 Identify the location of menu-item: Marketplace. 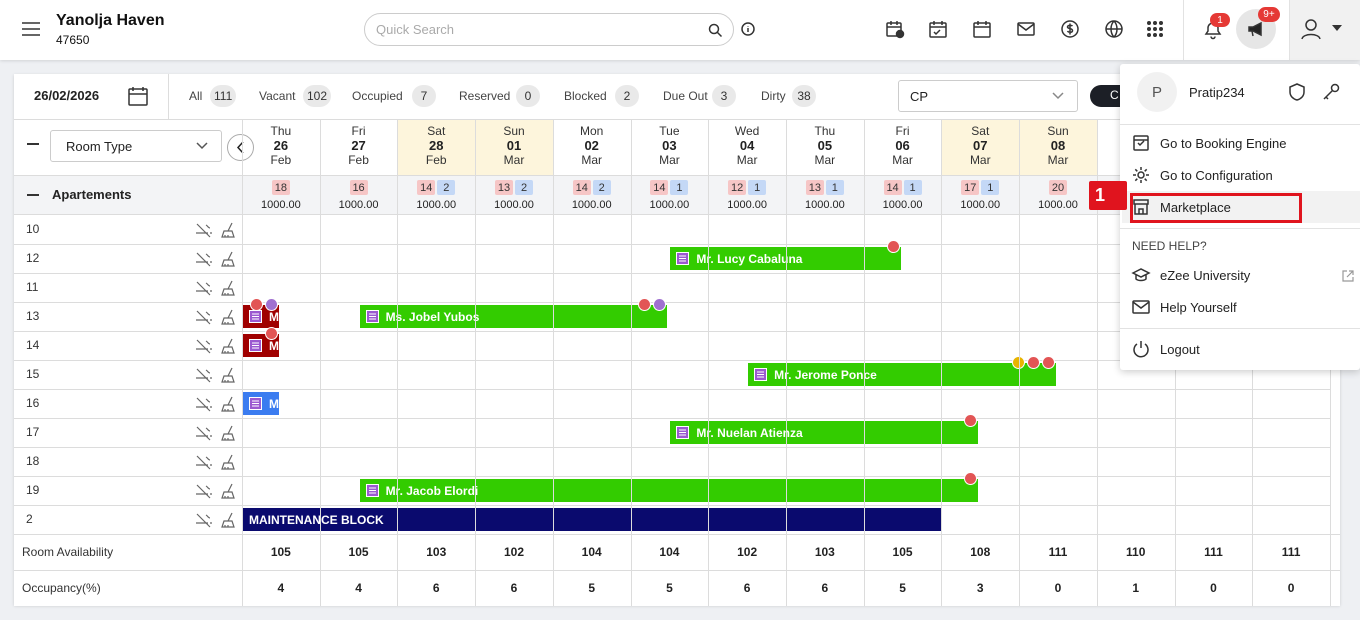
(1195, 207).